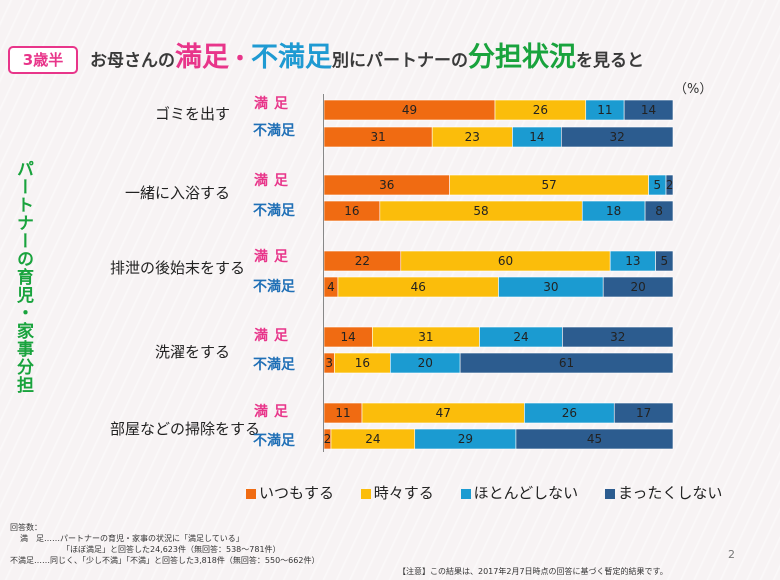 The width and height of the screenshot is (780, 580). I want to click on bar-value-label: 61, so click(566, 363).